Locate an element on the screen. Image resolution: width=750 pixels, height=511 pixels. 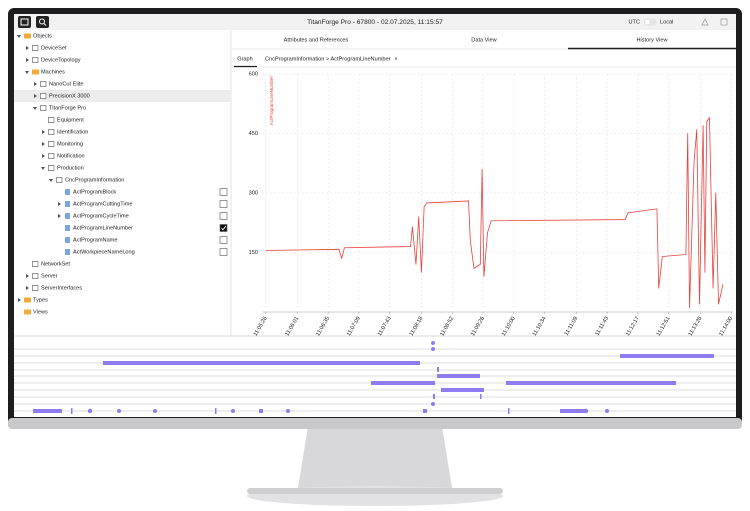
save-button is located at coordinates (24, 22).